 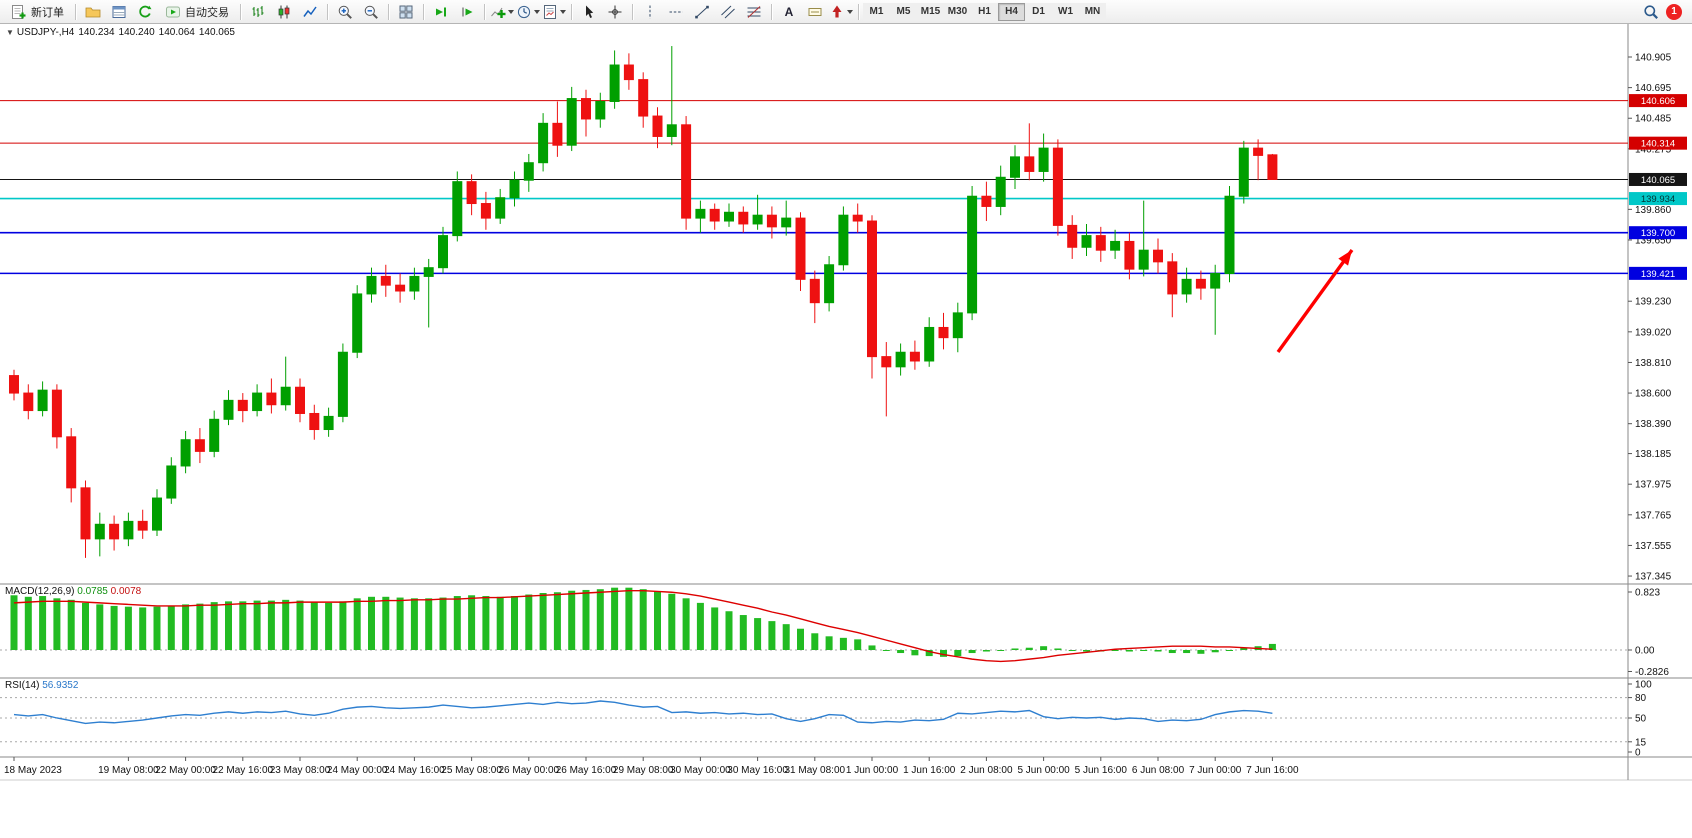 I want to click on timeframe-label: M1, so click(x=876, y=11).